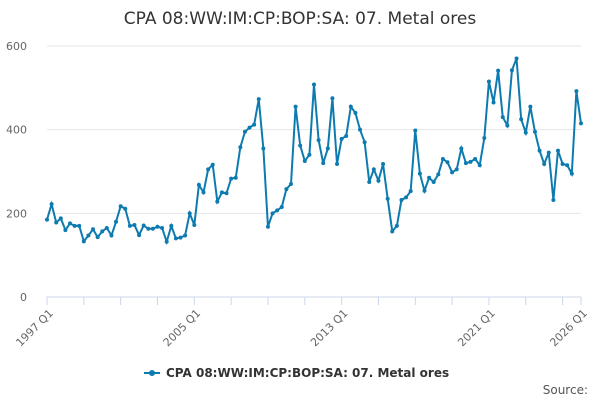 Image resolution: width=600 pixels, height=400 pixels. What do you see at coordinates (329, 328) in the screenshot?
I see `x-tick-label: 2013 Q1` at bounding box center [329, 328].